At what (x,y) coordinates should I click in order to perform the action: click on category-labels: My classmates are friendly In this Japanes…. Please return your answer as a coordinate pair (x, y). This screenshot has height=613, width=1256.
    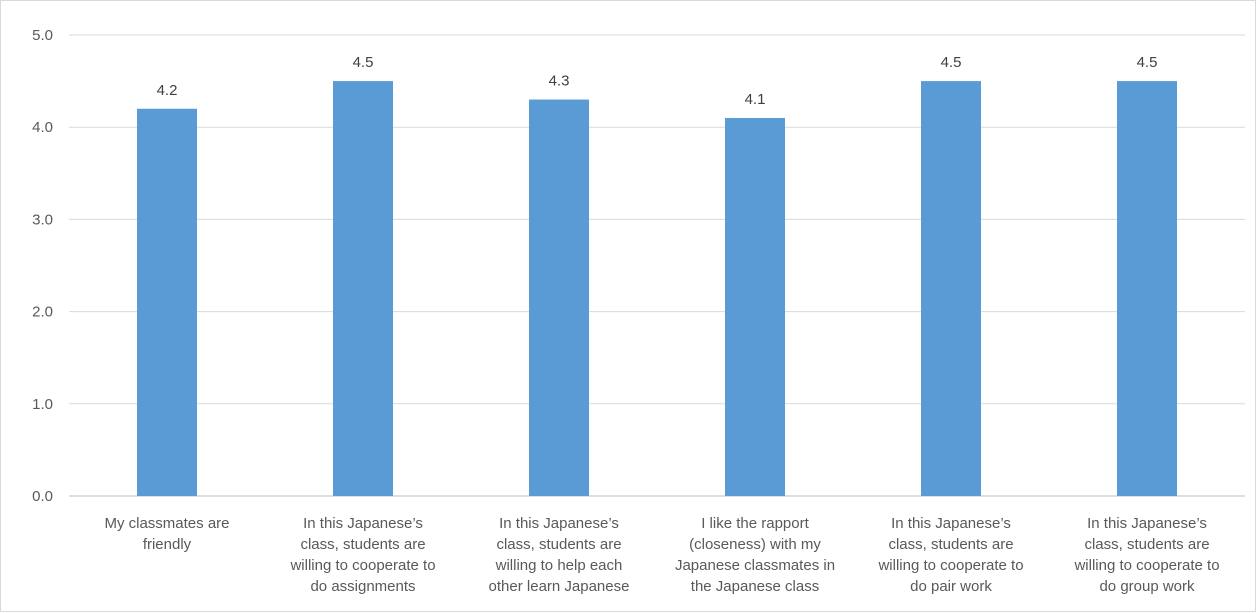
    Looking at the image, I should click on (661, 555).